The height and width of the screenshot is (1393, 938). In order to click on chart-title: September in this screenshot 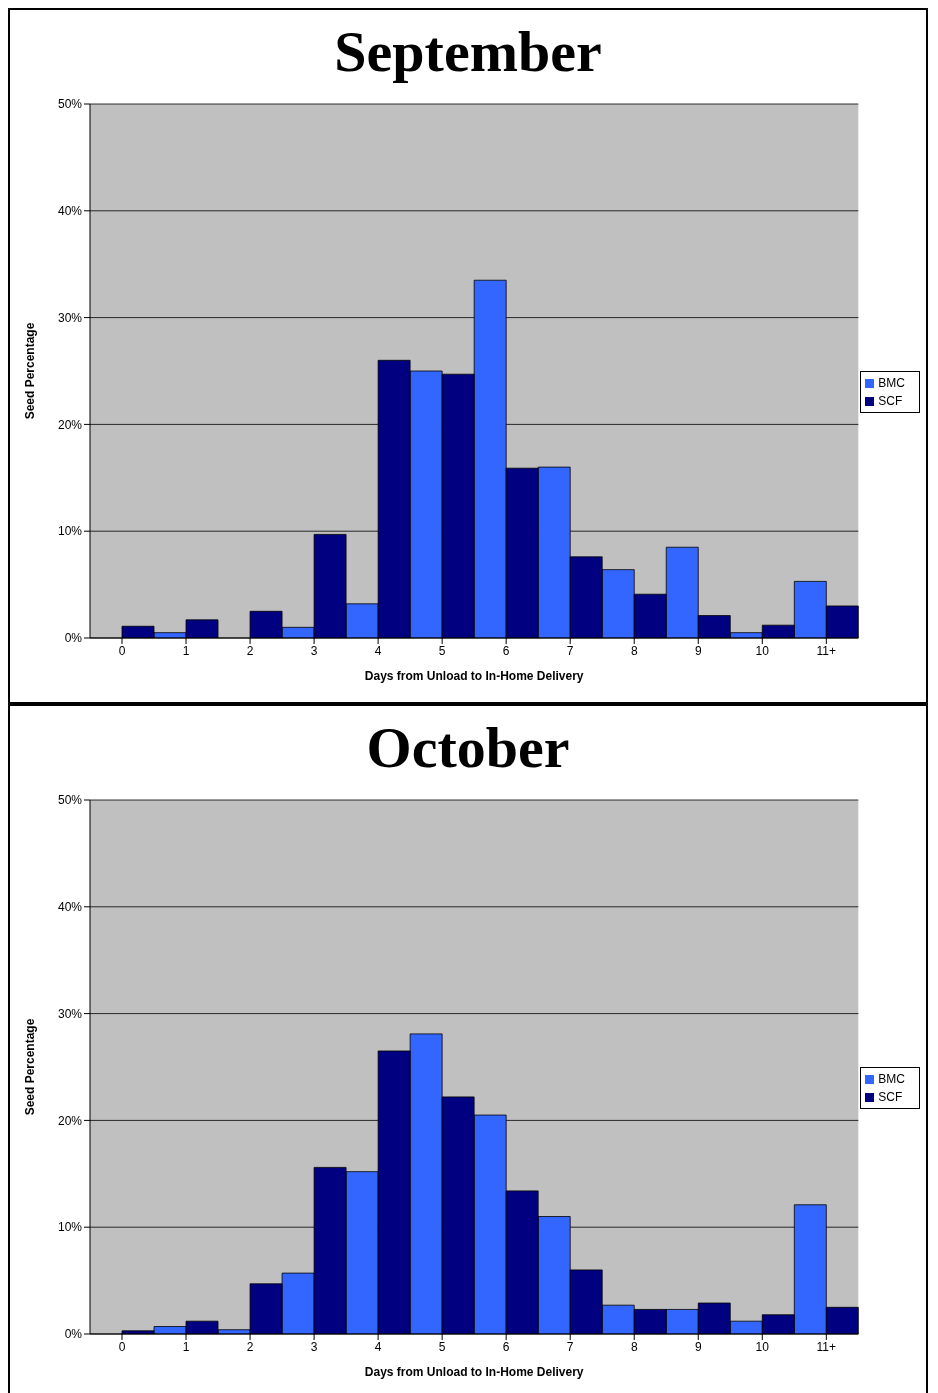, I will do `click(468, 52)`.